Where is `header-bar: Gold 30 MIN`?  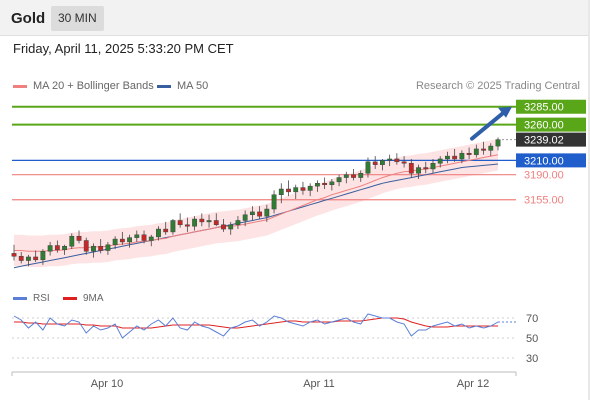
header-bar: Gold 30 MIN is located at coordinates (295, 18).